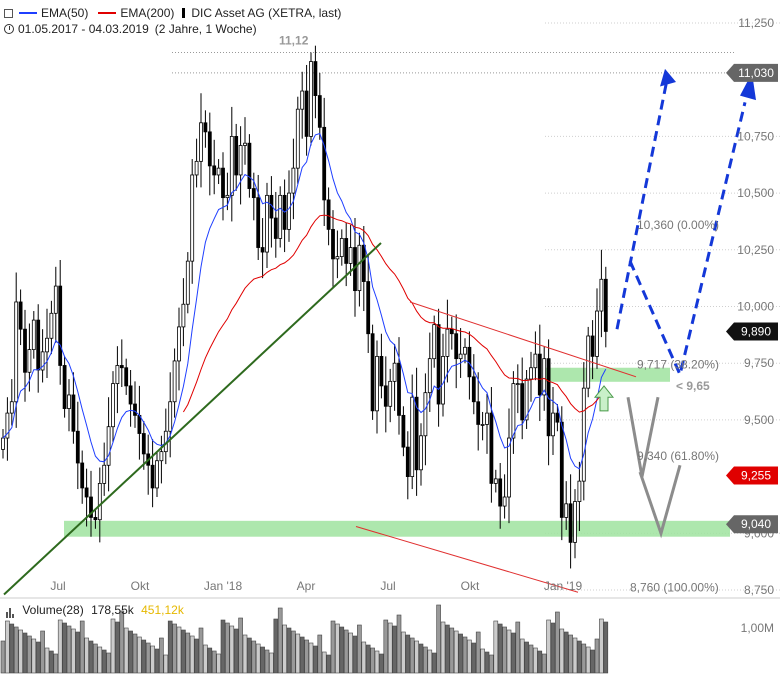 This screenshot has height=675, width=780. What do you see at coordinates (387, 586) in the screenshot?
I see `x-tick-label: Jul` at bounding box center [387, 586].